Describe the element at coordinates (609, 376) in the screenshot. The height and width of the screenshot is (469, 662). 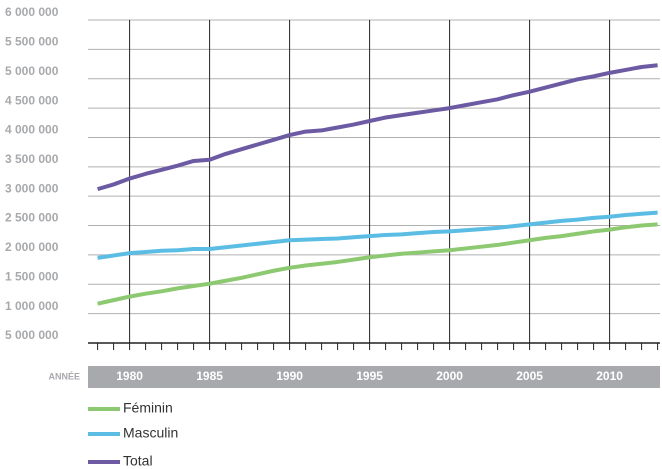
I see `x-tick-label: 2010` at that location.